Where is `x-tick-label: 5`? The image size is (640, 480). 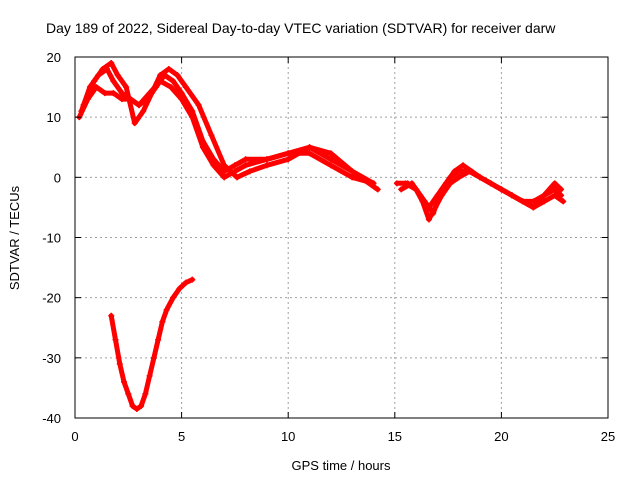 x-tick-label: 5 is located at coordinates (181, 436).